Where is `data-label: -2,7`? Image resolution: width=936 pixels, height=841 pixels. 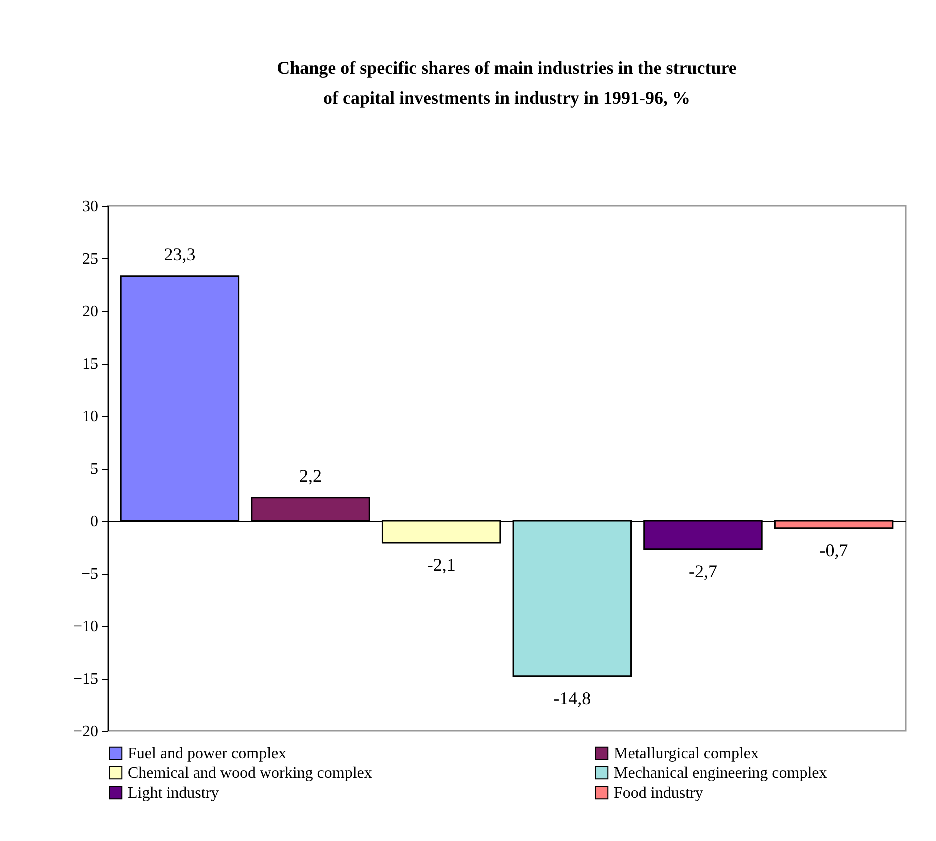 data-label: -2,7 is located at coordinates (703, 571).